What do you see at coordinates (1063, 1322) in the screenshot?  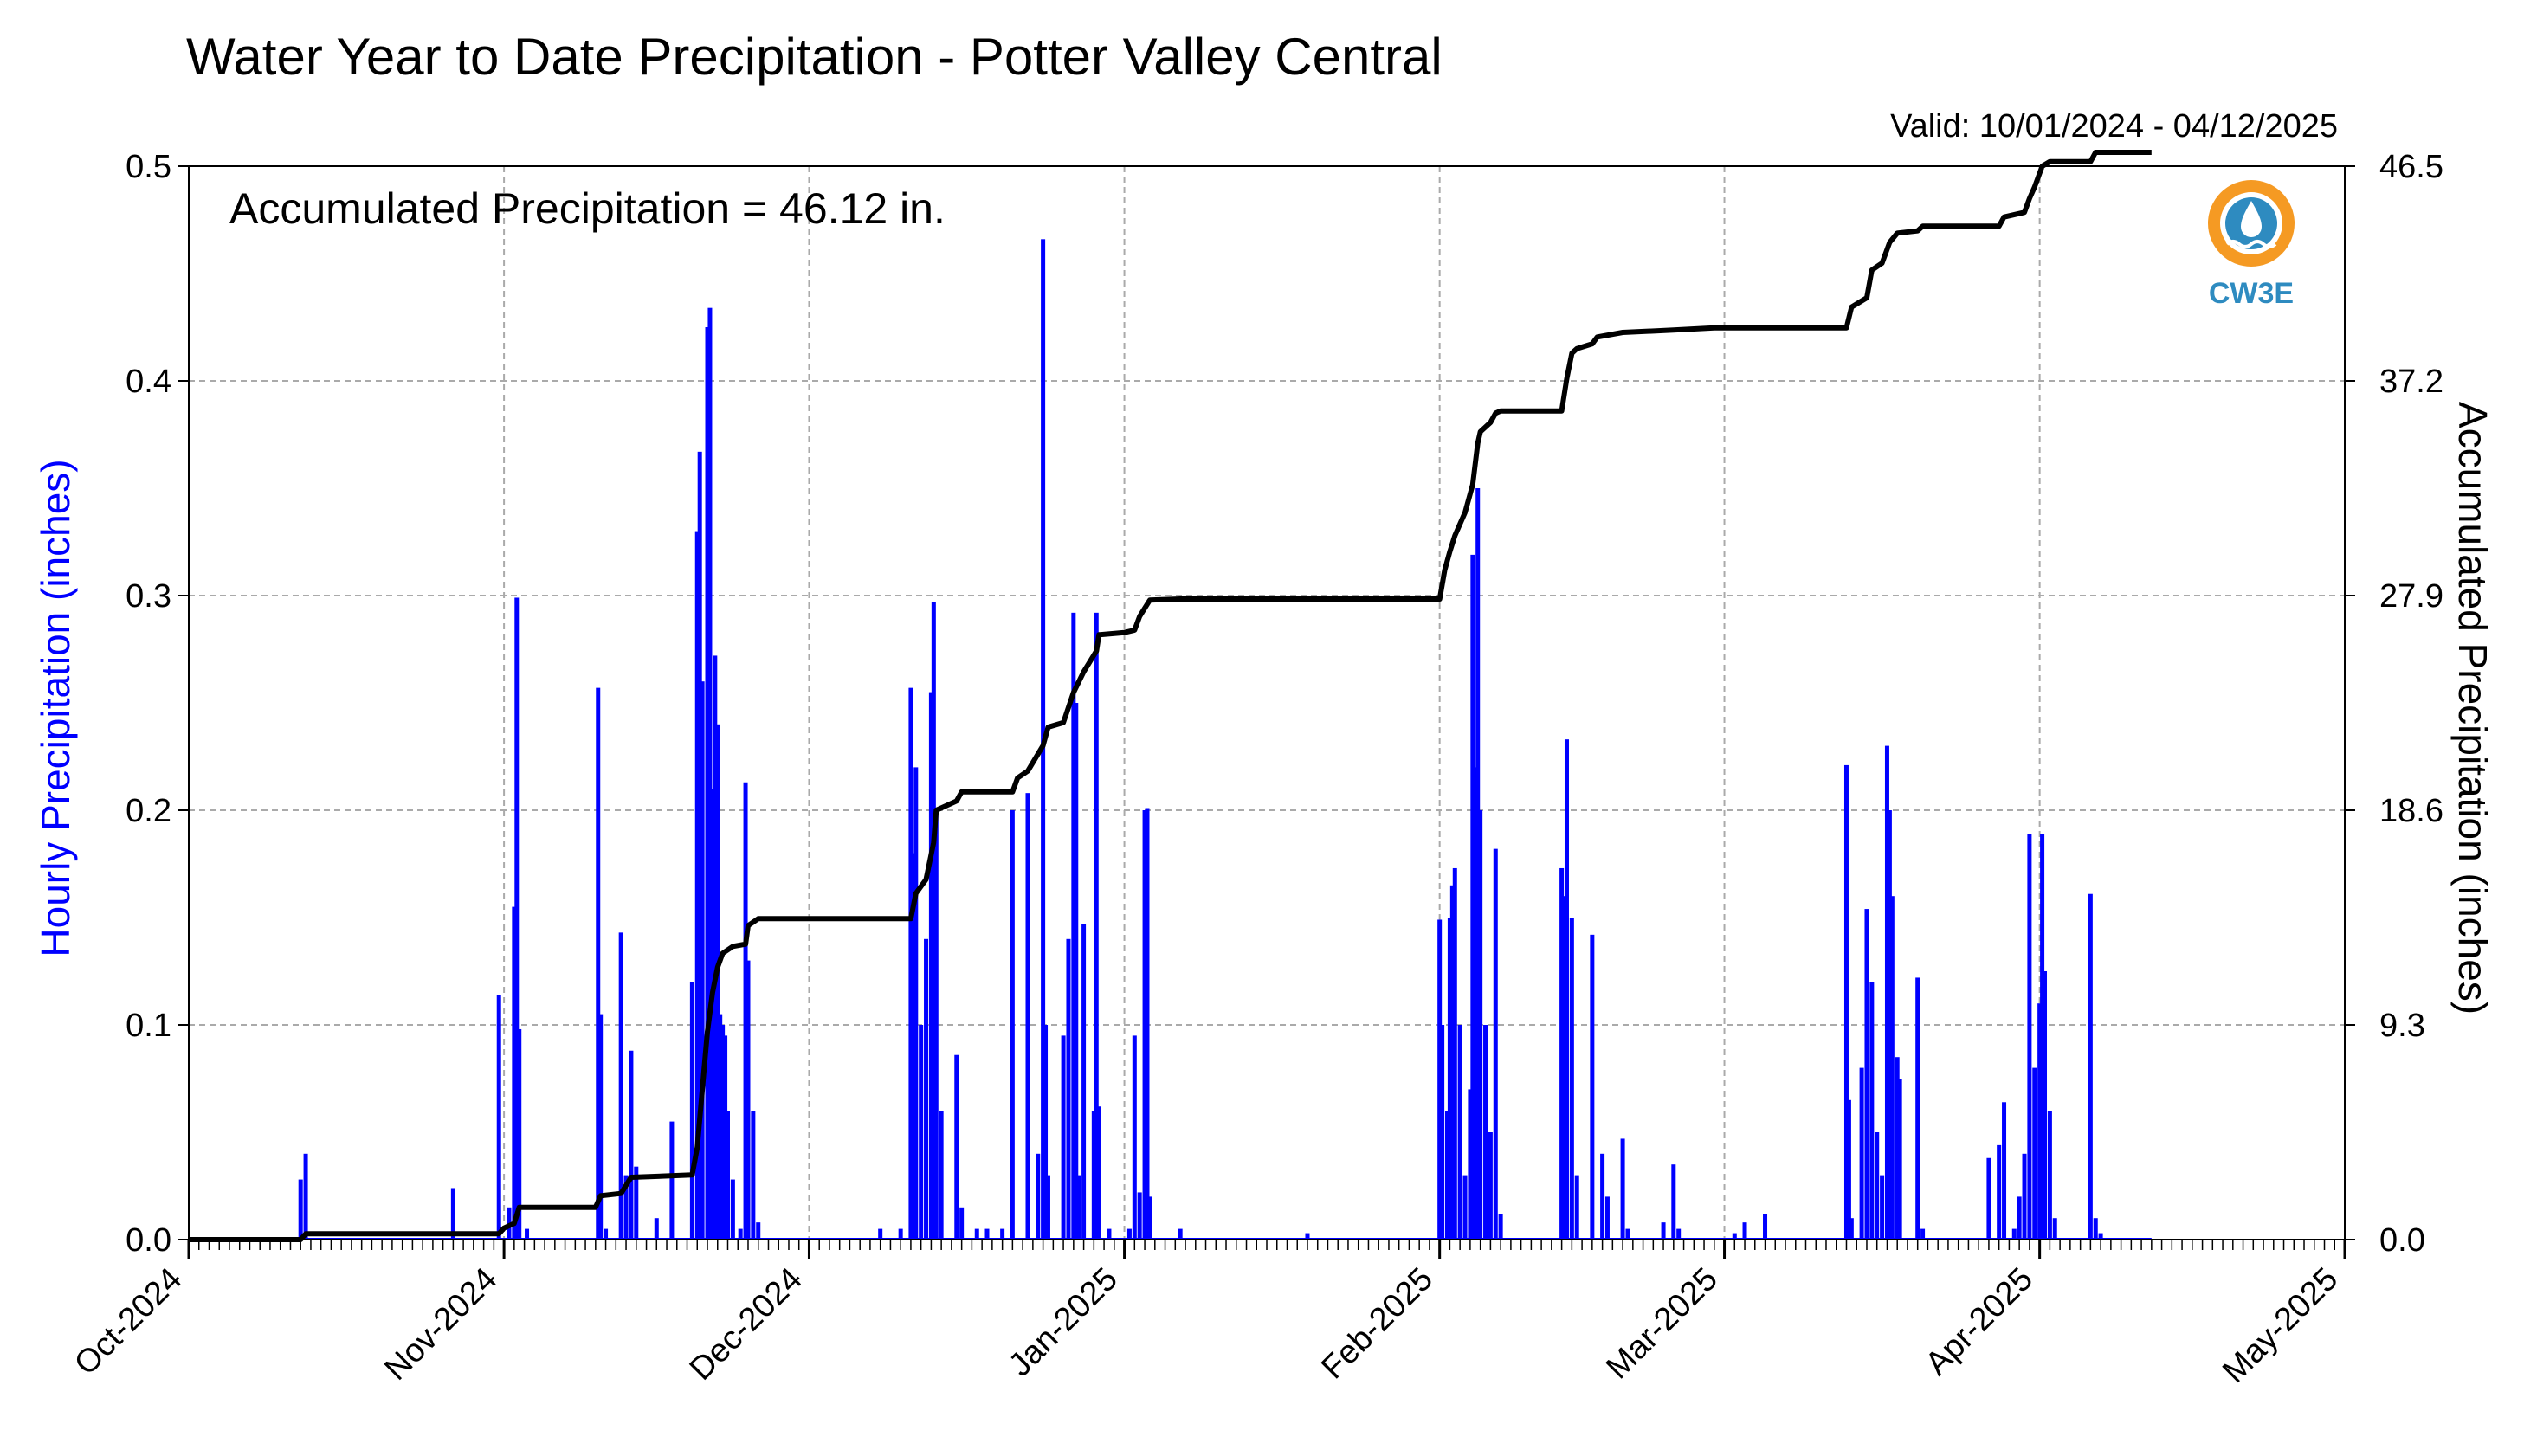 I see `x-tick-label: Jan-2025` at bounding box center [1063, 1322].